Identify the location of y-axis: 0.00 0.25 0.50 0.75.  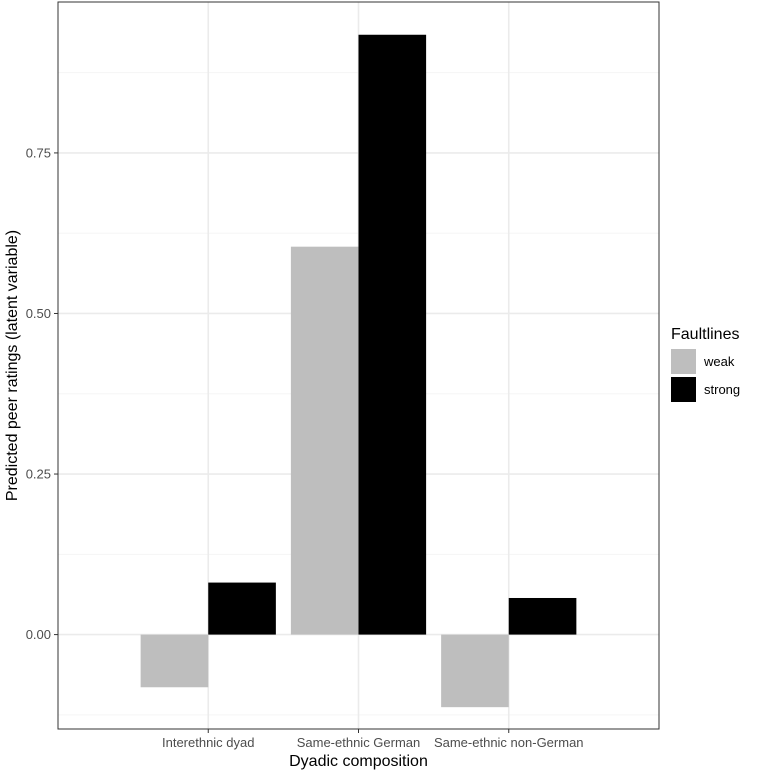
(42, 393).